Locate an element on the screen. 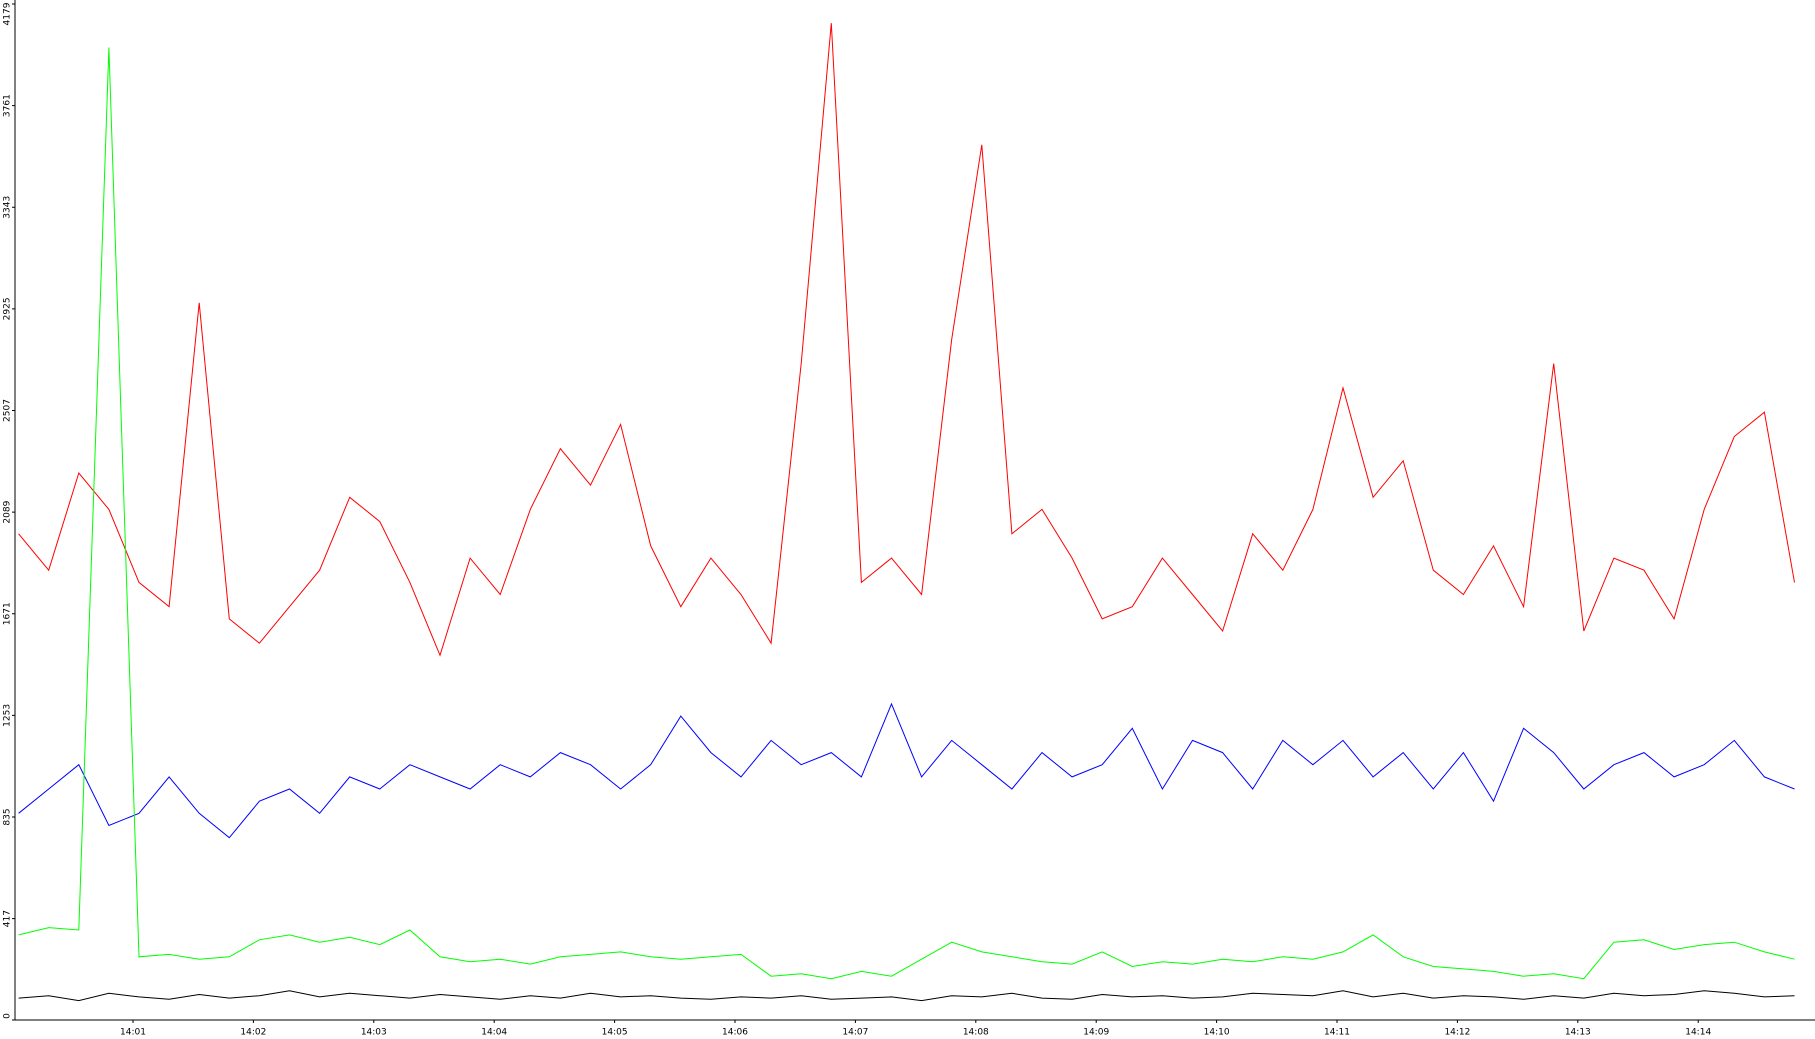 The image size is (1815, 1039). y-tick-label: 1253 is located at coordinates (8, 715).